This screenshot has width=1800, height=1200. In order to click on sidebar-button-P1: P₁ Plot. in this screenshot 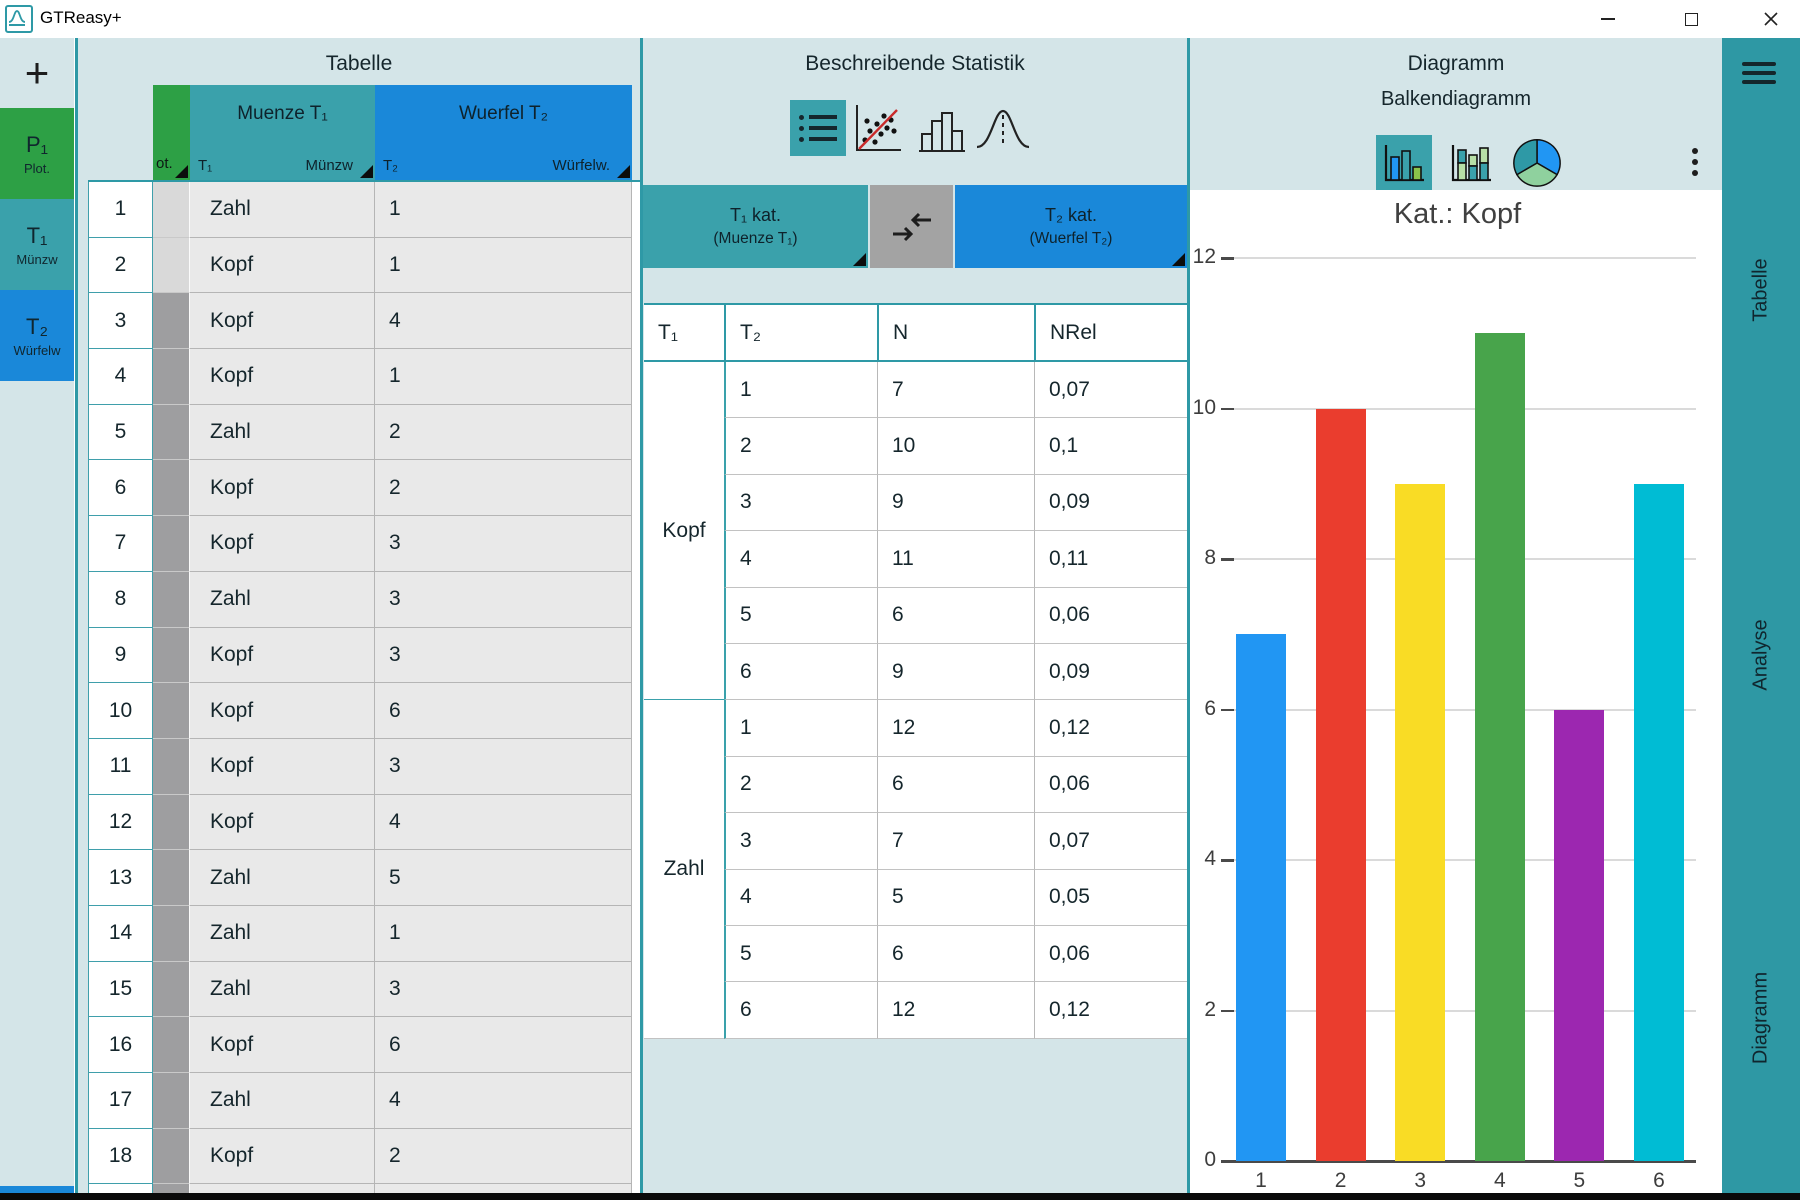, I will do `click(37, 153)`.